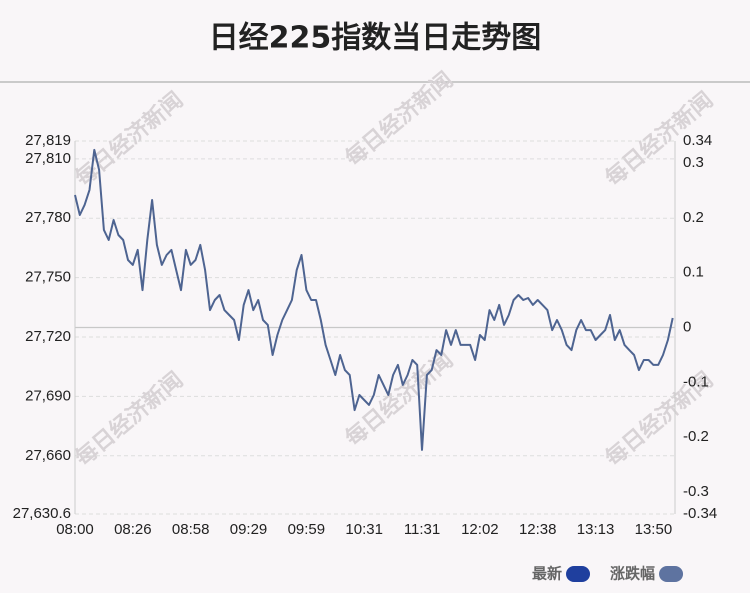 Image resolution: width=750 pixels, height=593 pixels. What do you see at coordinates (696, 381) in the screenshot?
I see `y2-tick-label: -0.1` at bounding box center [696, 381].